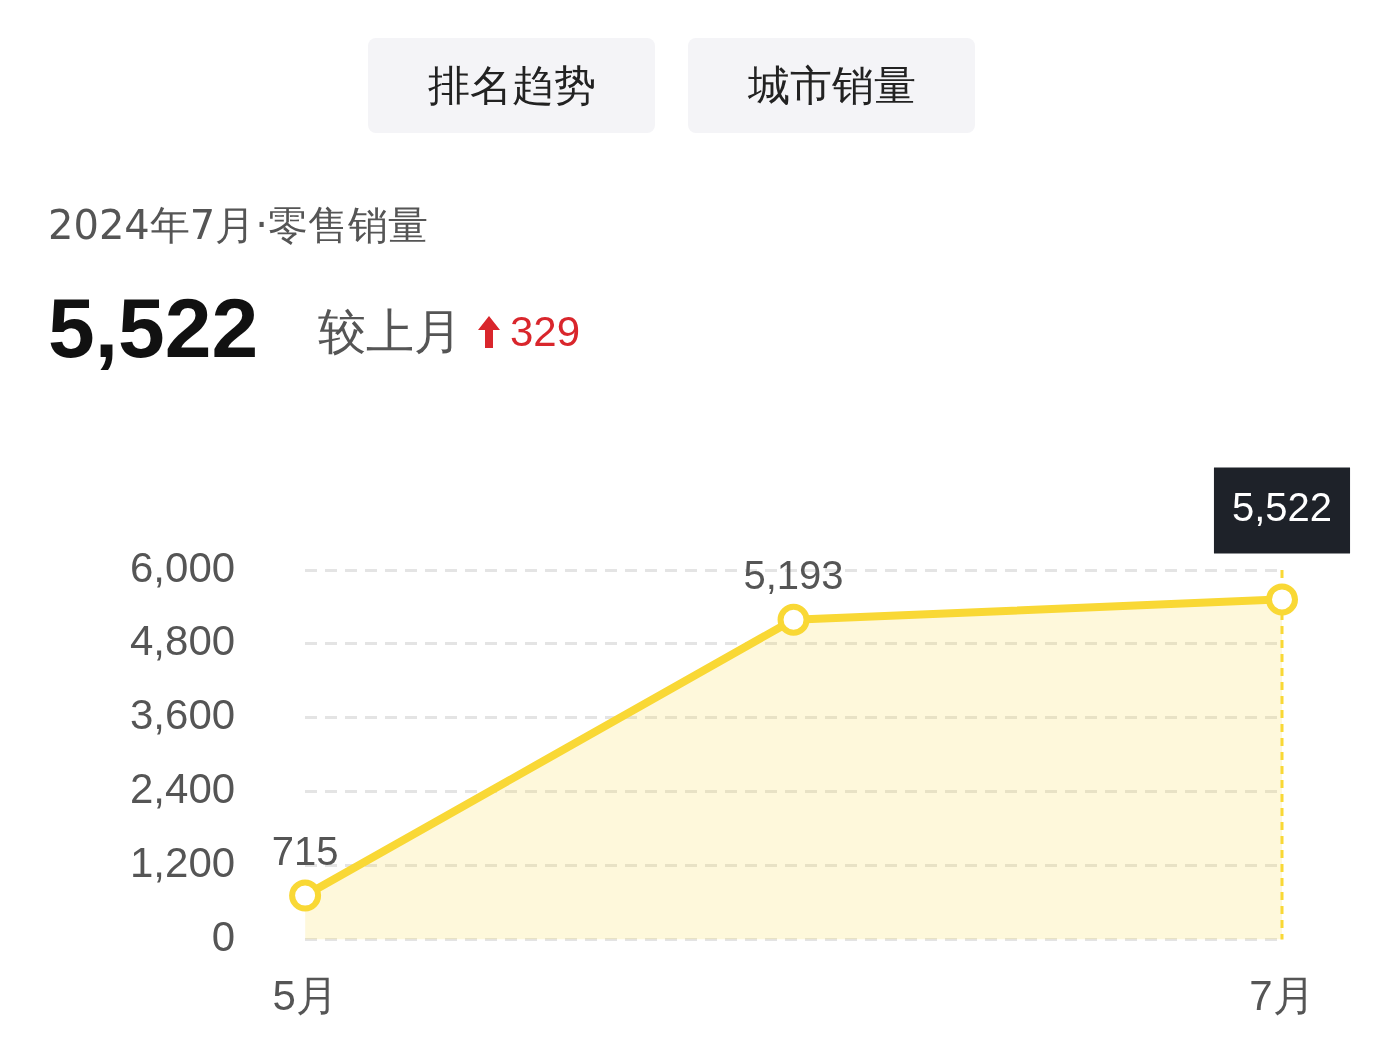 The width and height of the screenshot is (1377, 1063). I want to click on data-label: 5,193, so click(793, 574).